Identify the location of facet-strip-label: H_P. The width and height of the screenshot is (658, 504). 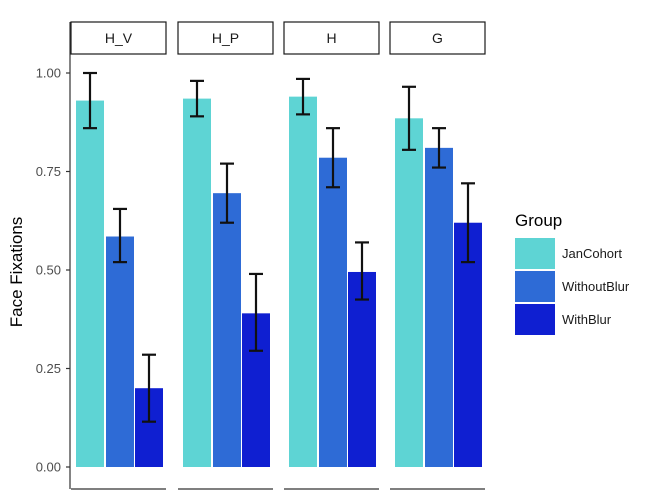
(225, 38).